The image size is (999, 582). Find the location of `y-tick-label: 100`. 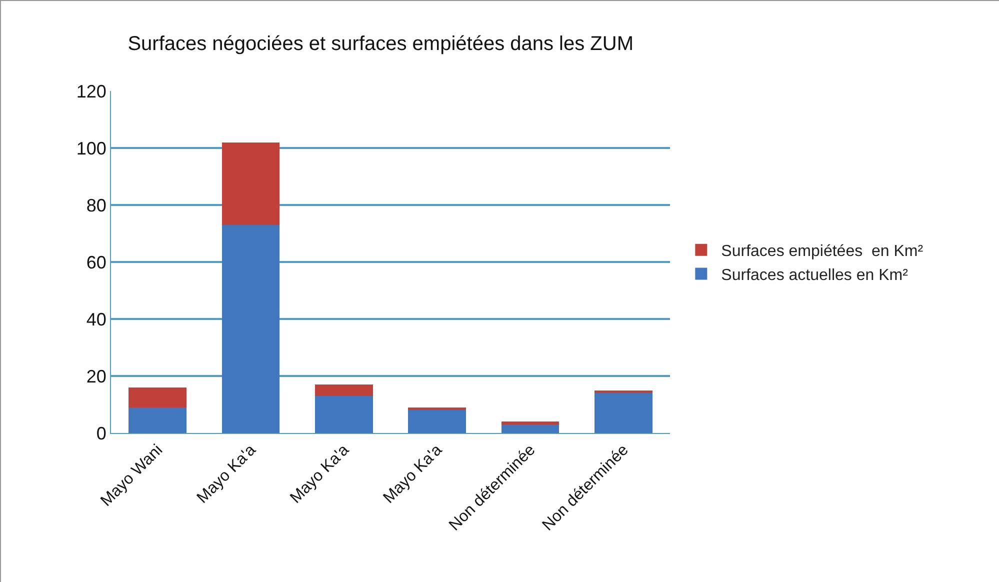

y-tick-label: 100 is located at coordinates (91, 148).